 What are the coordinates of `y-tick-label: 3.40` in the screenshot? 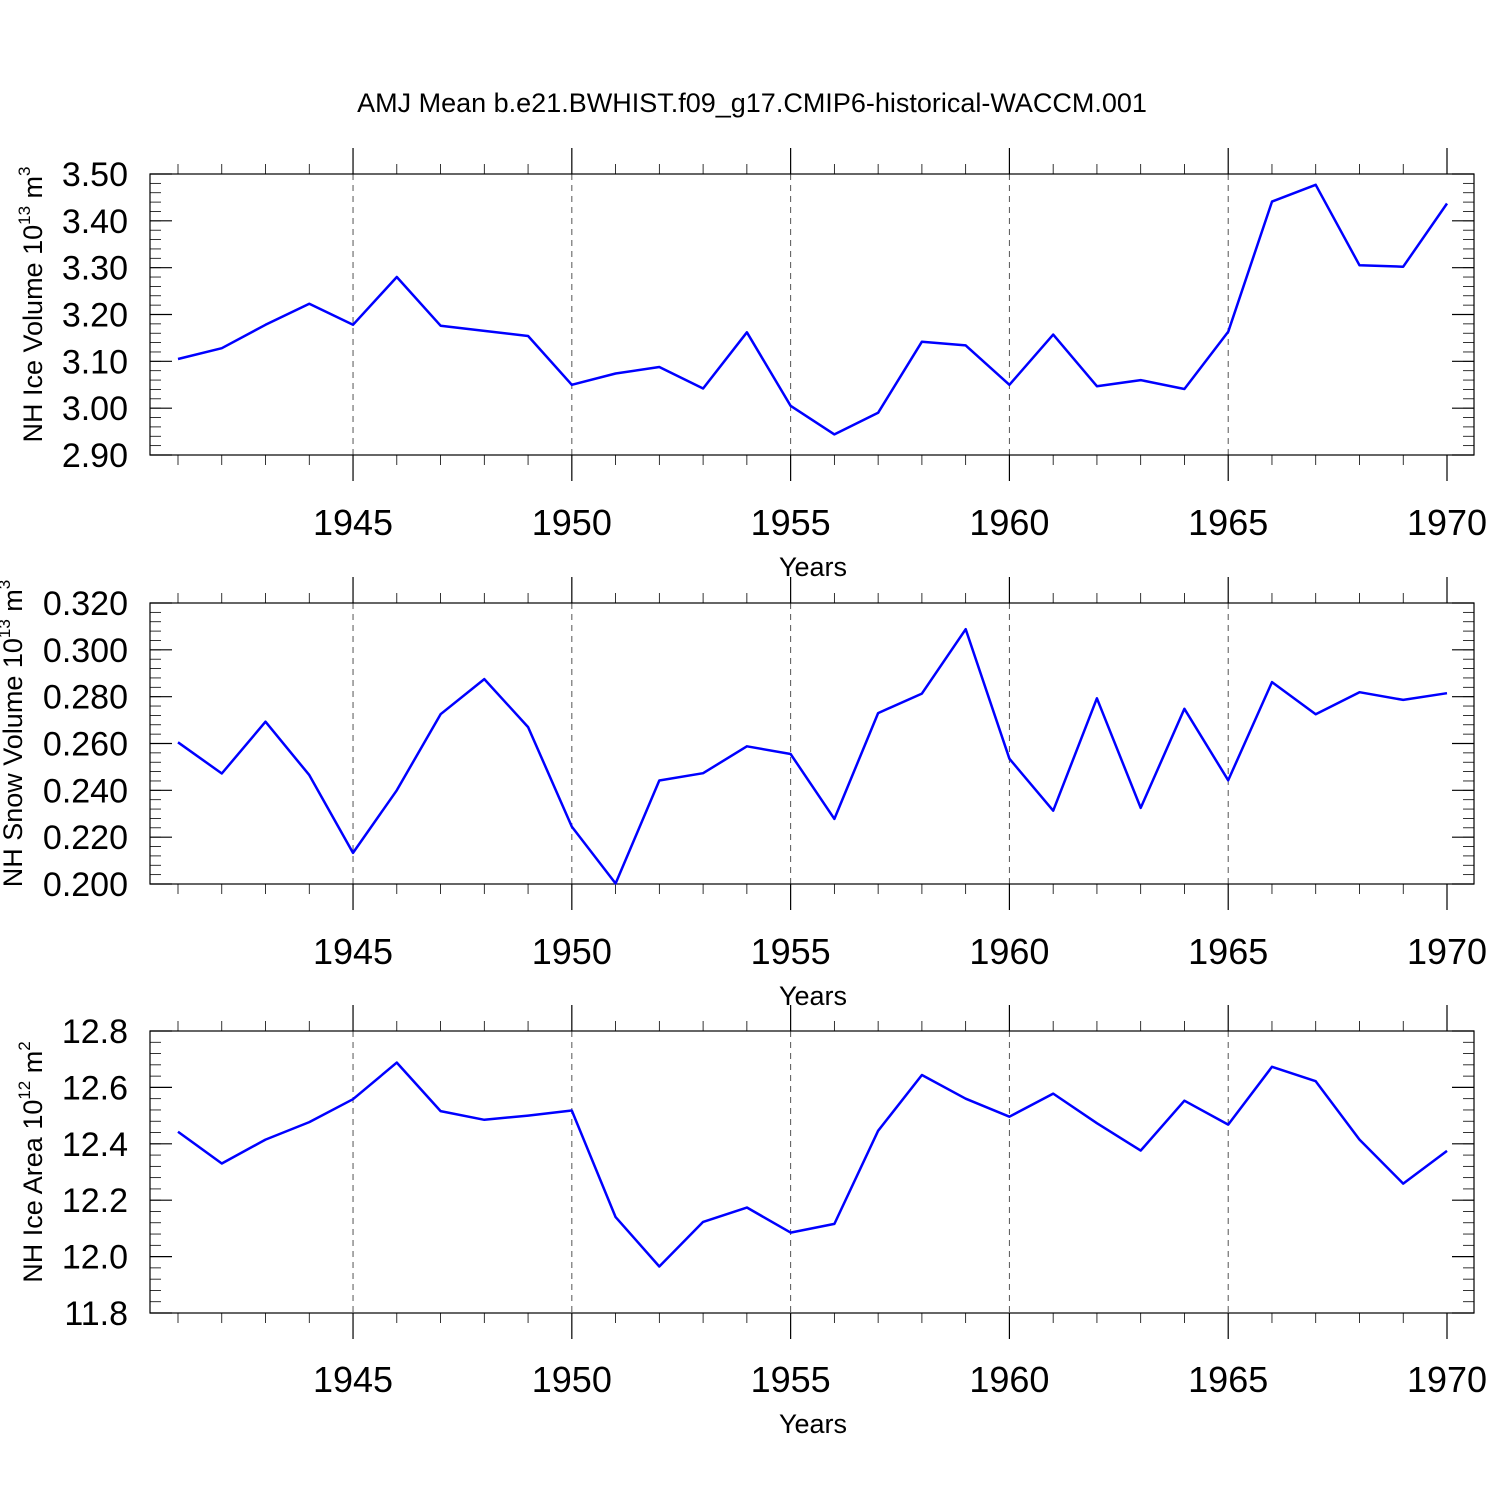 It's located at (95, 222).